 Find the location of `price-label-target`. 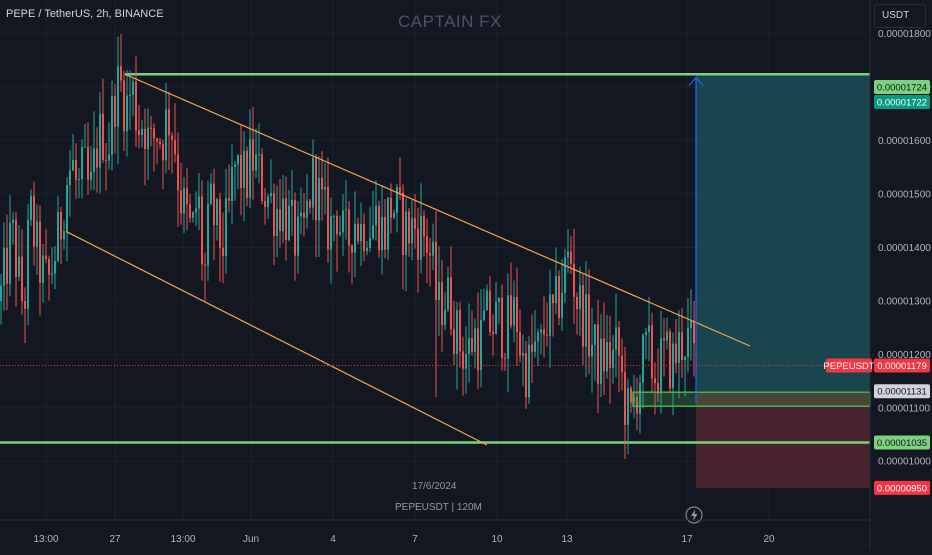

price-label-target is located at coordinates (902, 102).